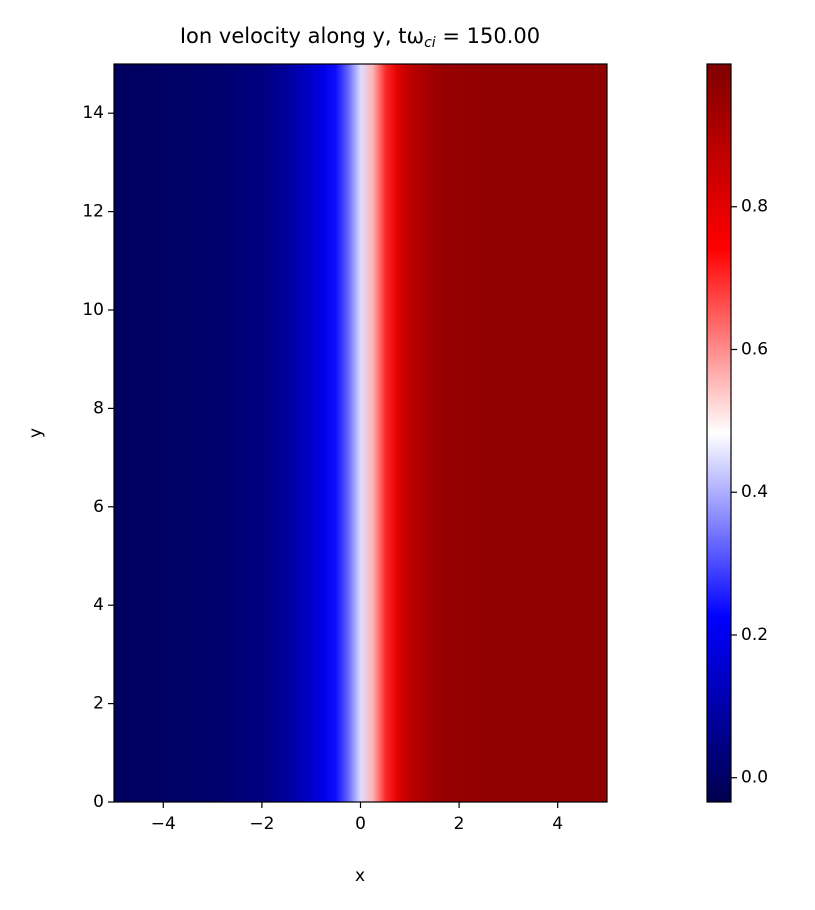 The image size is (815, 910). I want to click on x-tick-label: −4, so click(163, 824).